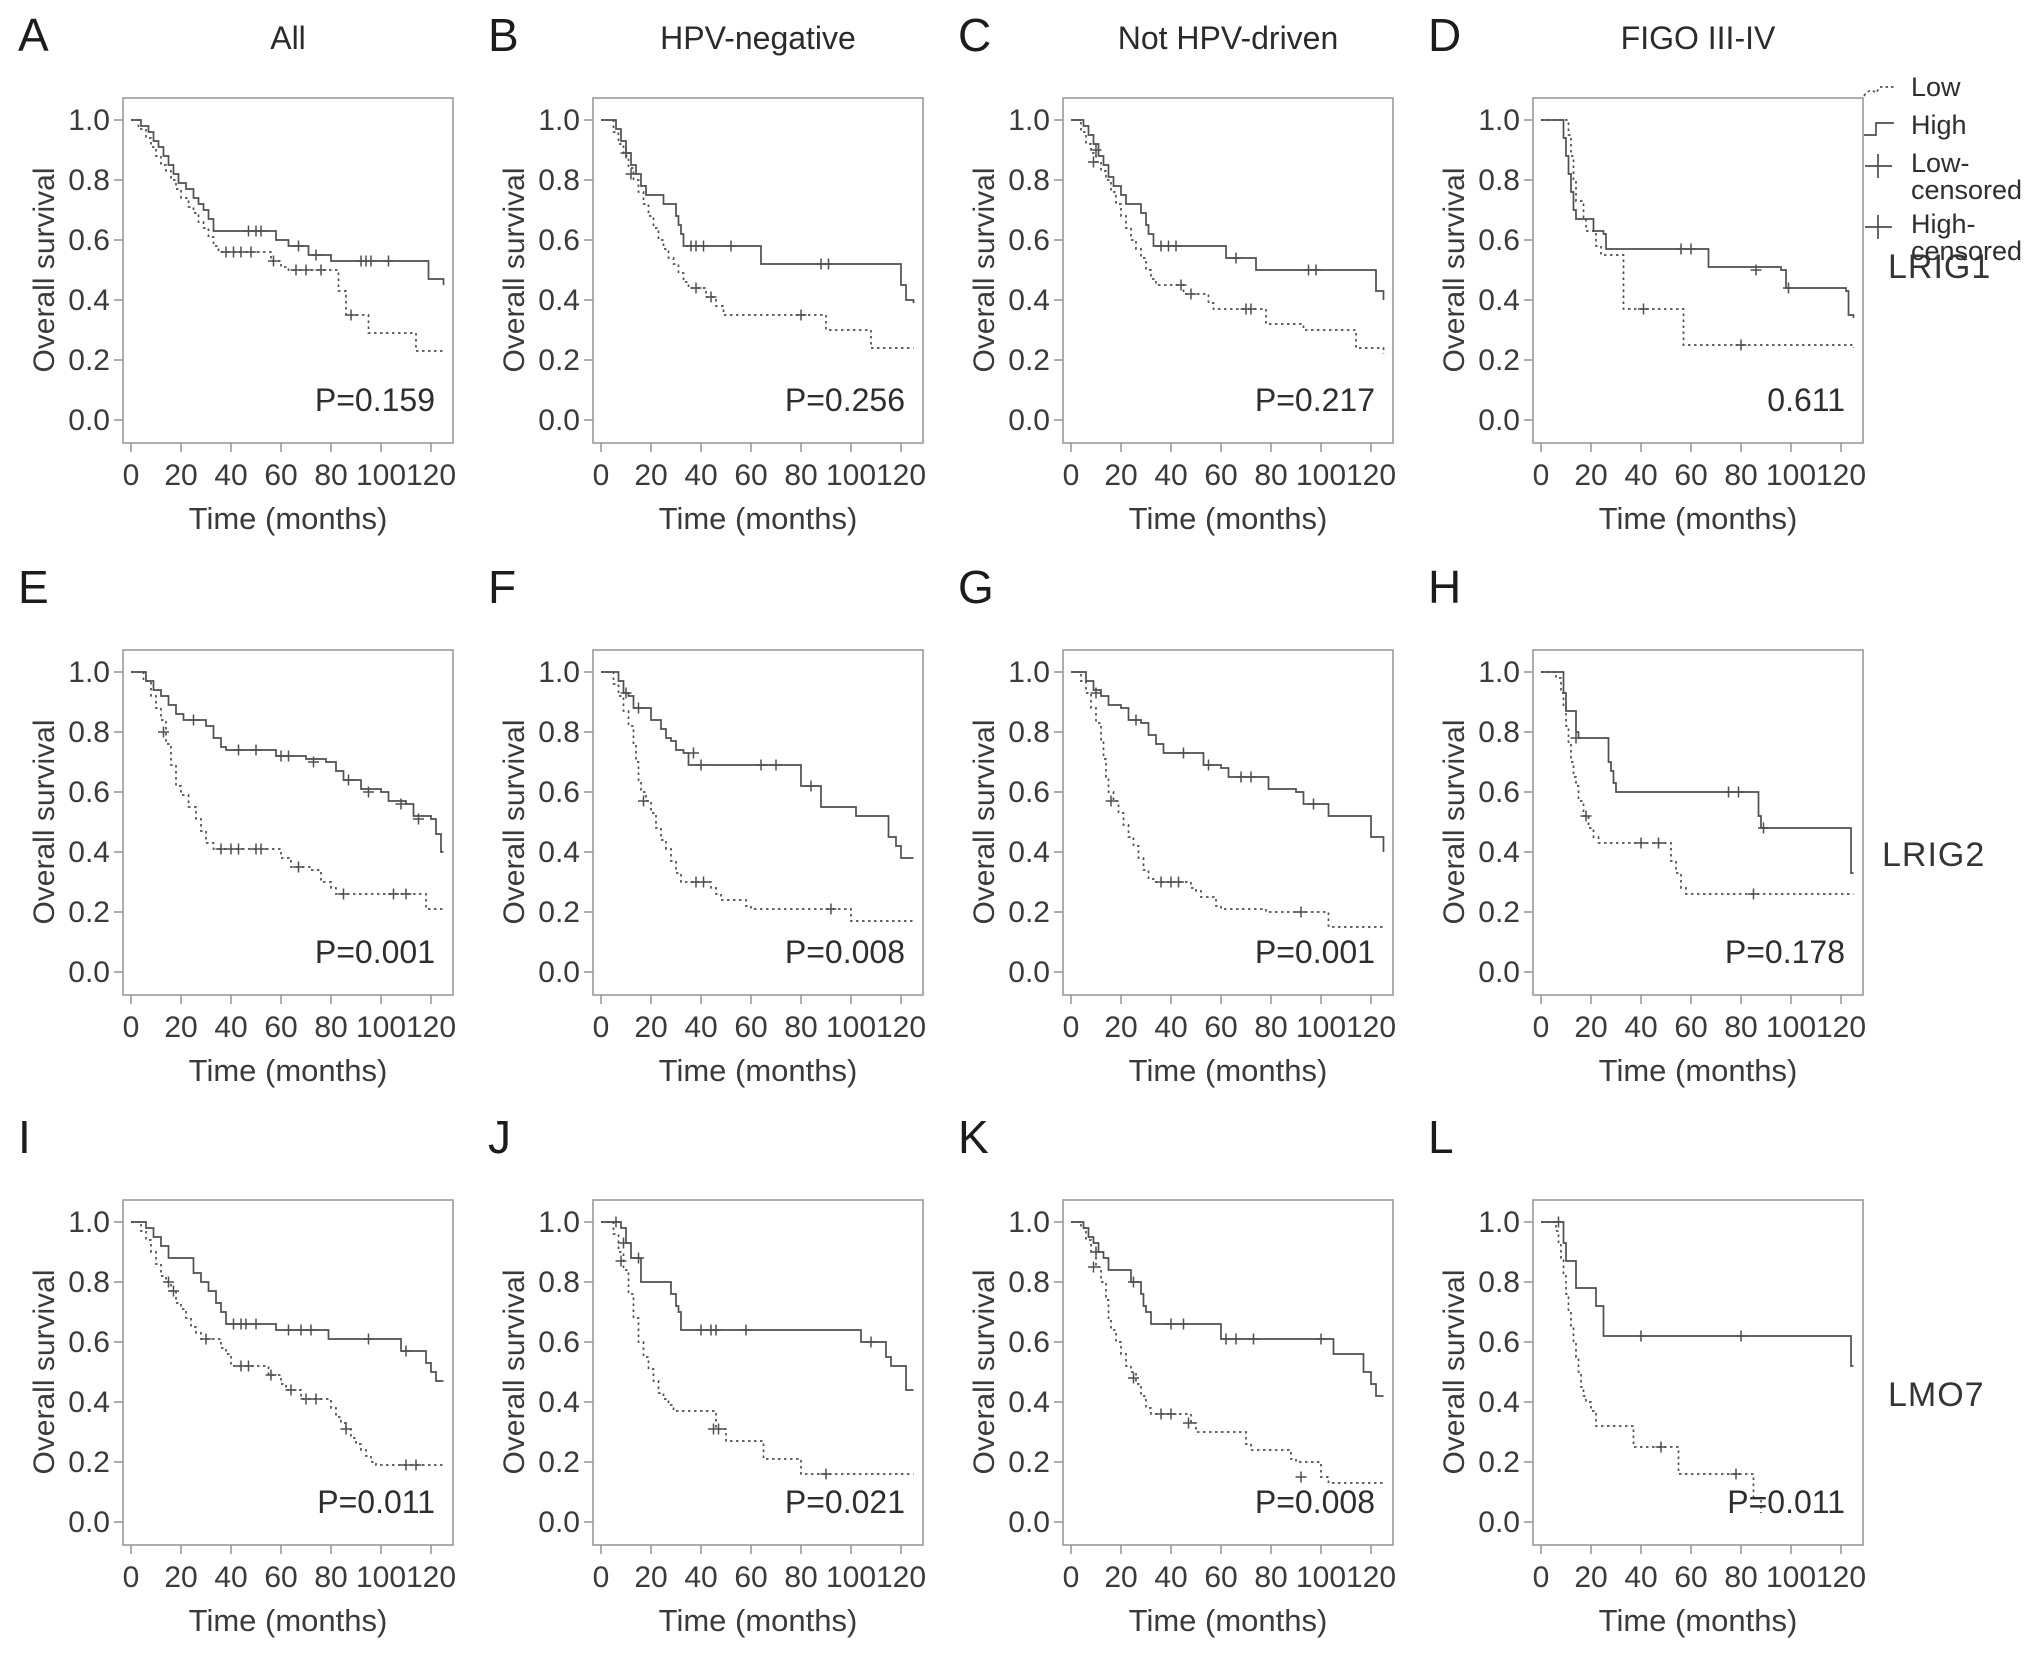 The image size is (2032, 1679). What do you see at coordinates (288, 38) in the screenshot?
I see `panel-title: All` at bounding box center [288, 38].